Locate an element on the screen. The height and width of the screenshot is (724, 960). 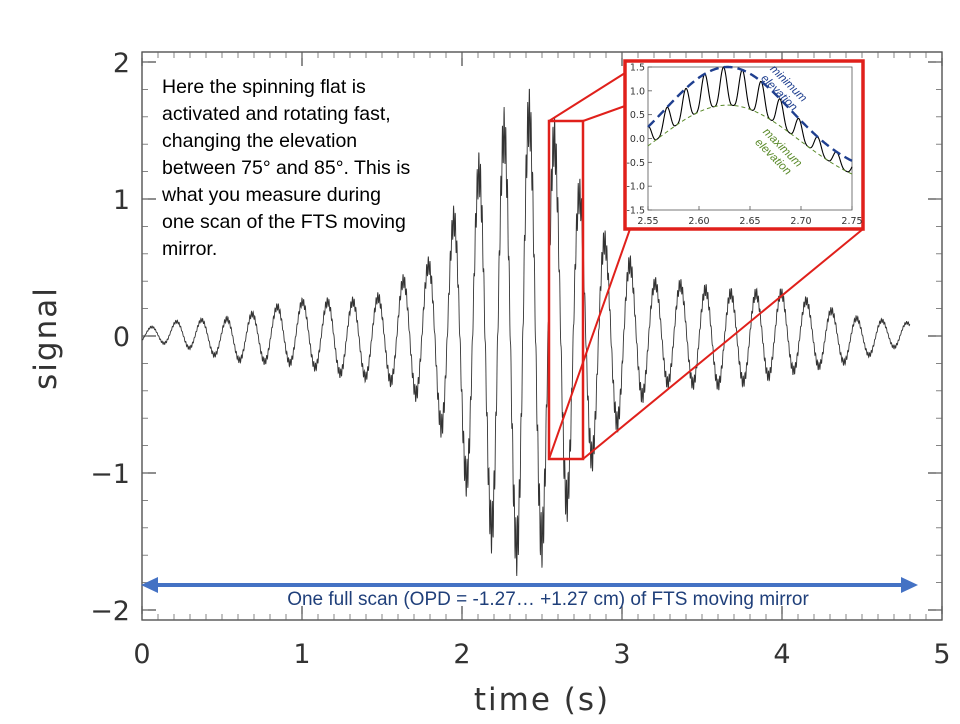
annotation-line: changing the elevation is located at coordinates (259, 141).